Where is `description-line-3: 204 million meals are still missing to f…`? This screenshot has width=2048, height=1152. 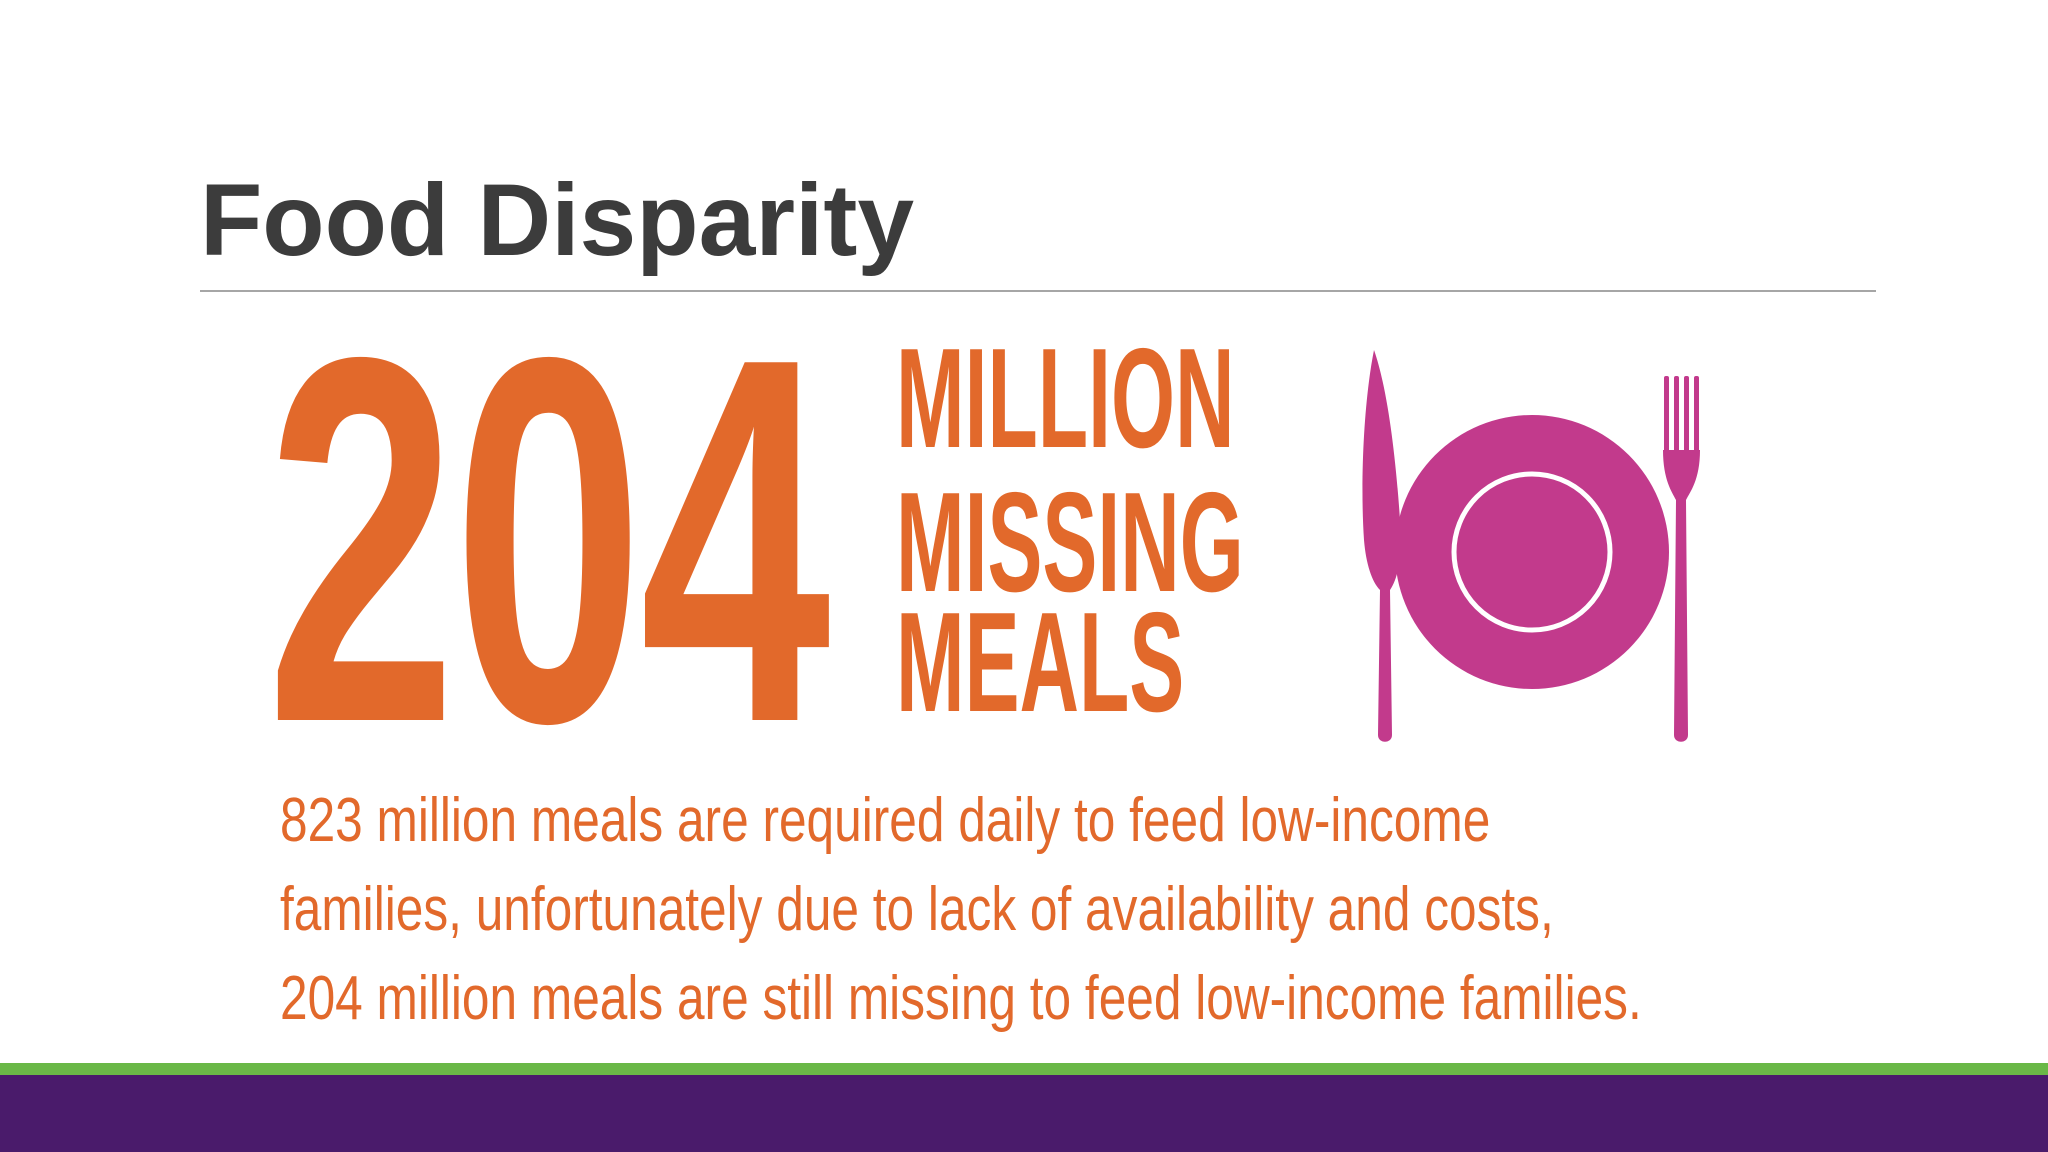 description-line-3: 204 million meals are still missing to f… is located at coordinates (961, 998).